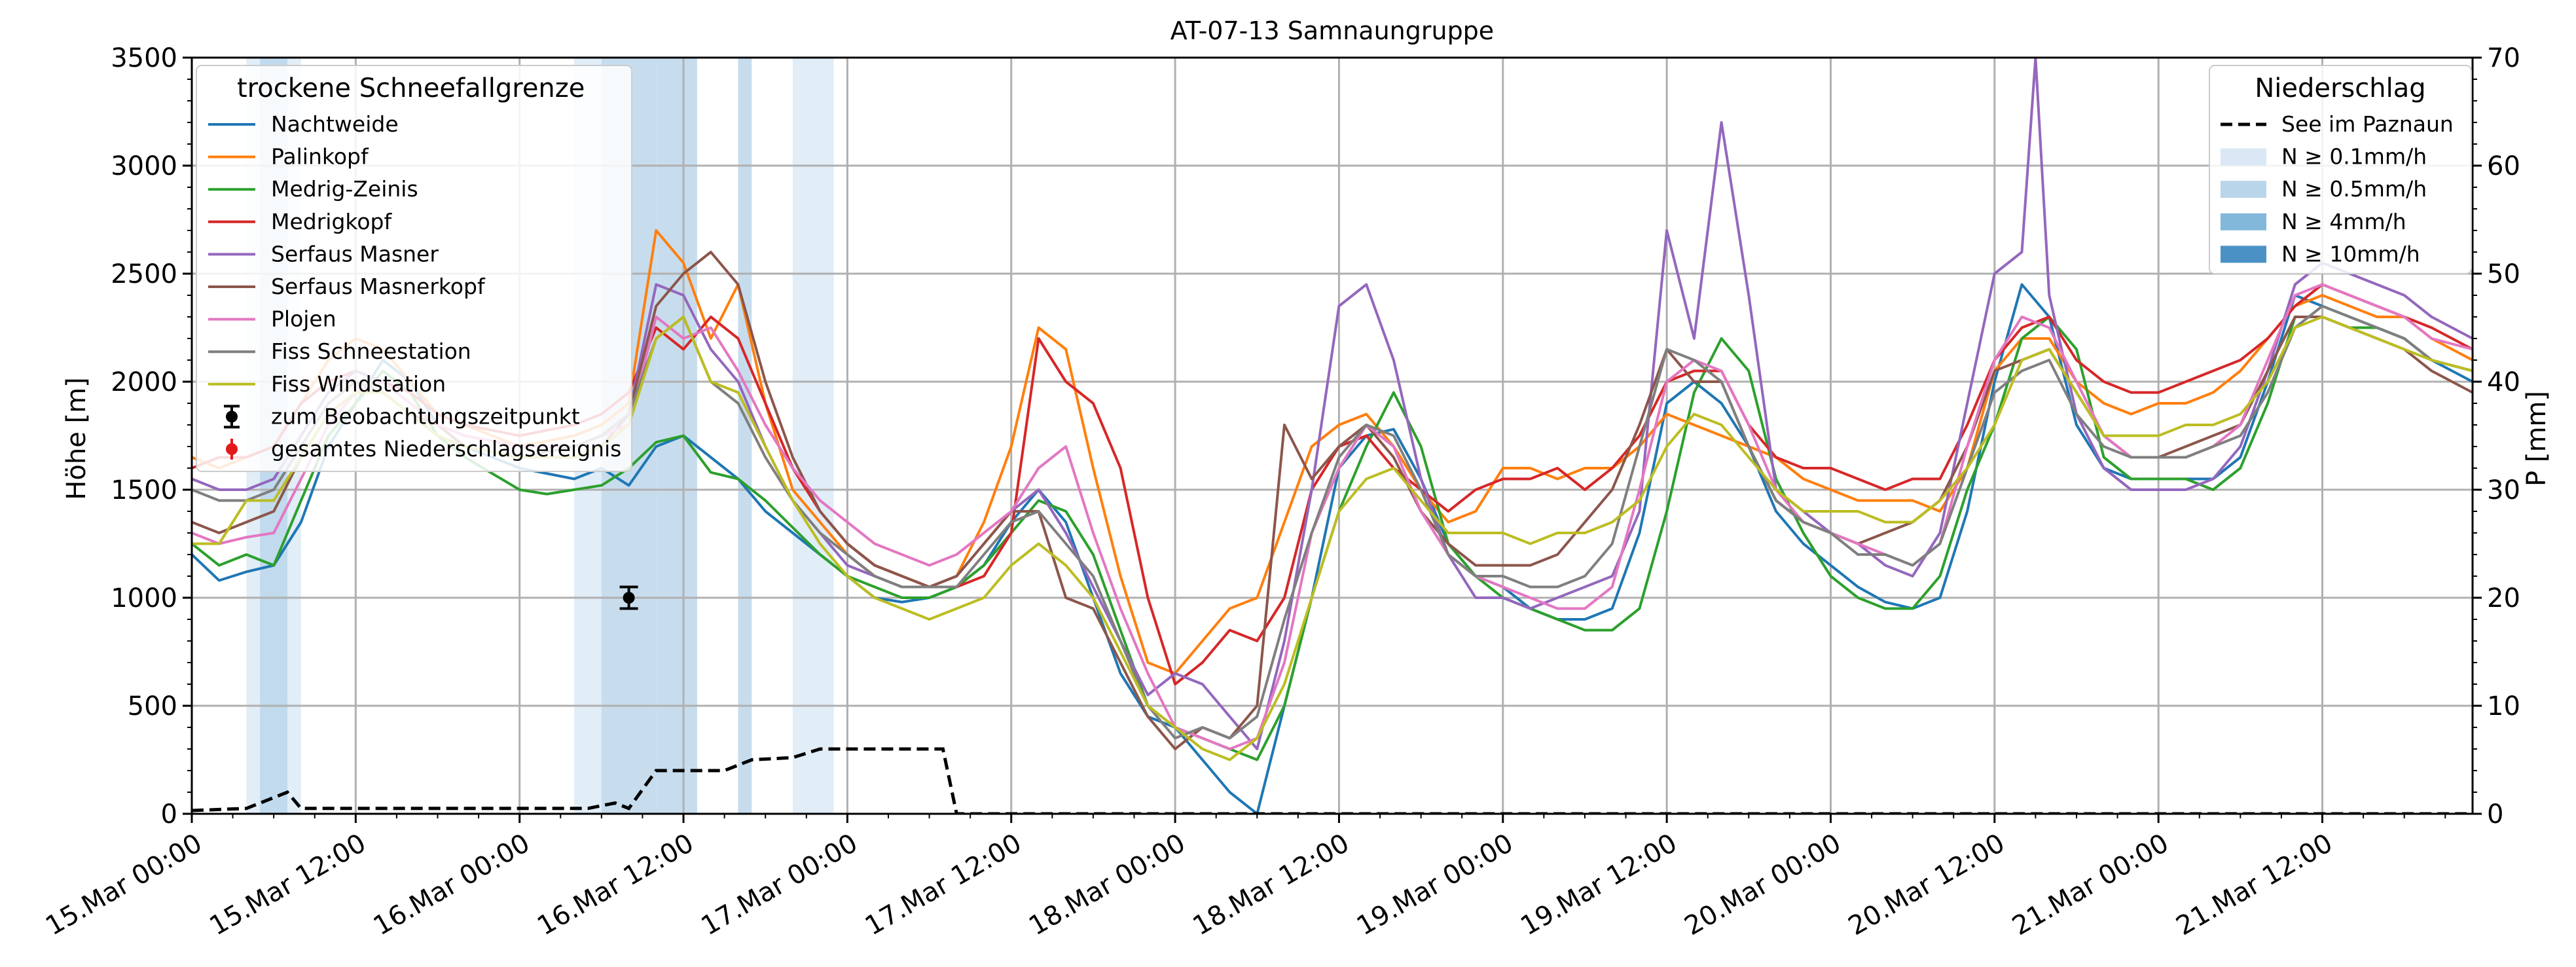 This screenshot has width=2576, height=967. I want to click on y-tick-label: 500, so click(152, 706).